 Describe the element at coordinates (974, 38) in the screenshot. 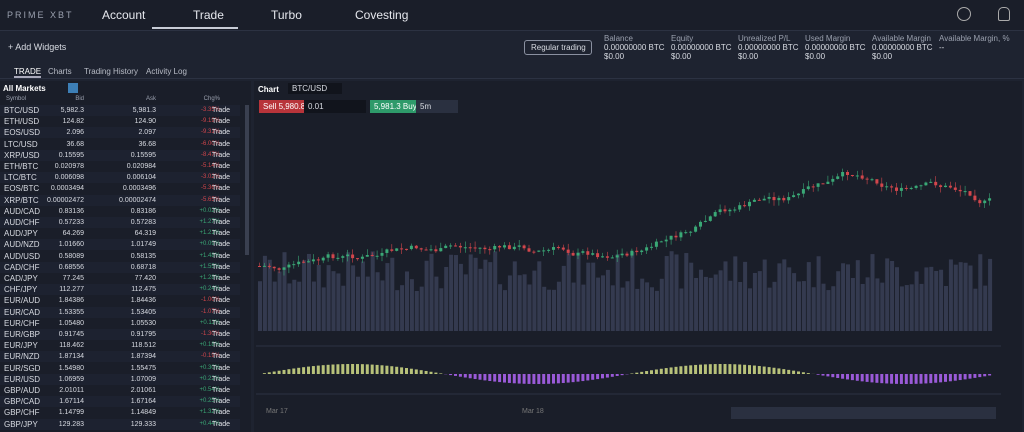

I see `stat-label: Available Margin, %` at that location.